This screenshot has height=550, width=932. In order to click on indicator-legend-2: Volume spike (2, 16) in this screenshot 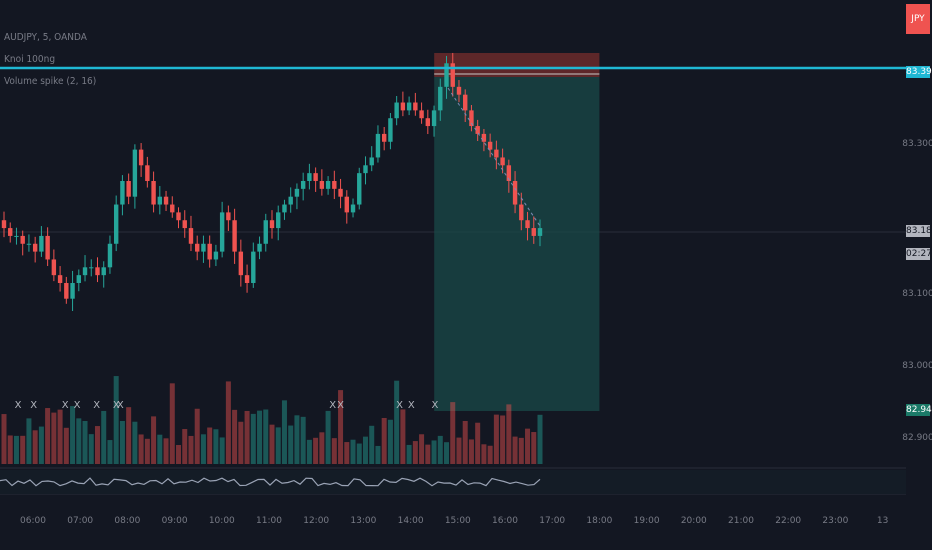, I will do `click(50, 81)`.